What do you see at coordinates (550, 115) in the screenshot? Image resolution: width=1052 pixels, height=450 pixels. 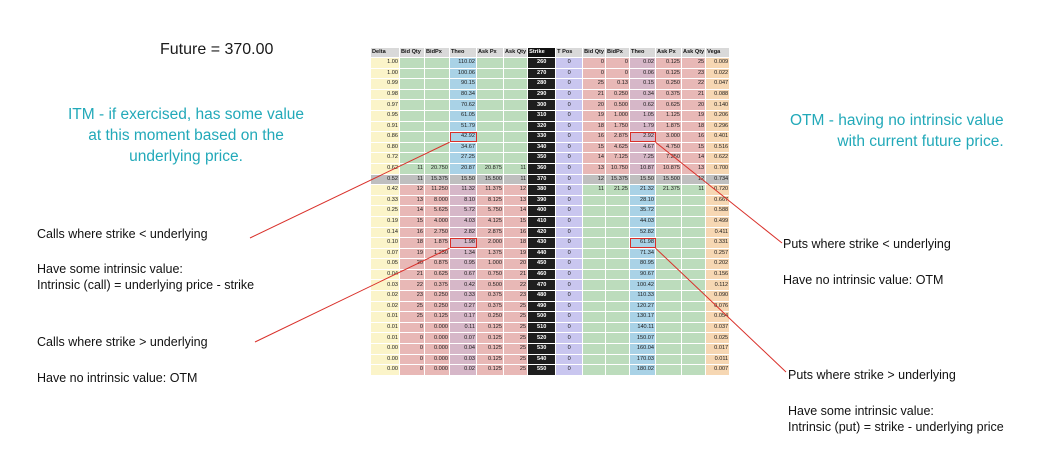 I see `table-row: 0.95 61.05 310 0 19 1.000 1.05 1.125 19 0.206` at bounding box center [550, 115].